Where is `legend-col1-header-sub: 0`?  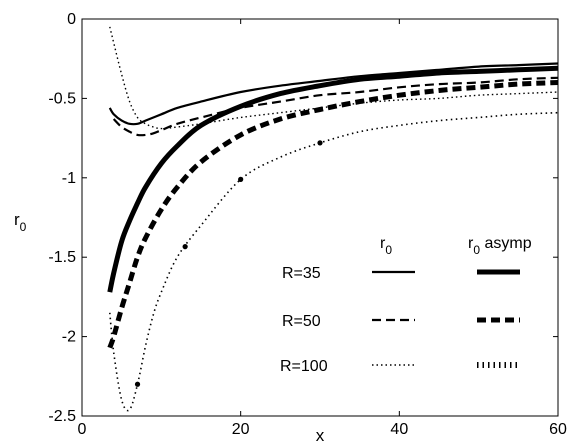 legend-col1-header-sub: 0 is located at coordinates (388, 250).